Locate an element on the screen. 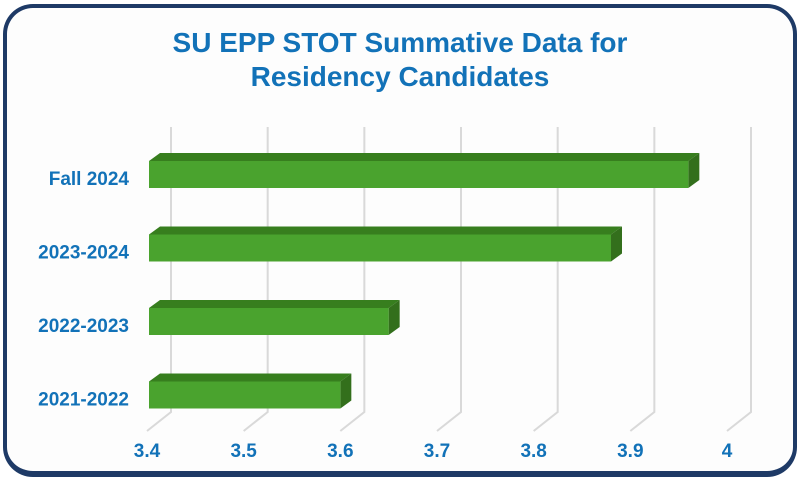 This screenshot has width=800, height=481. bar-2021-2022 is located at coordinates (245, 395).